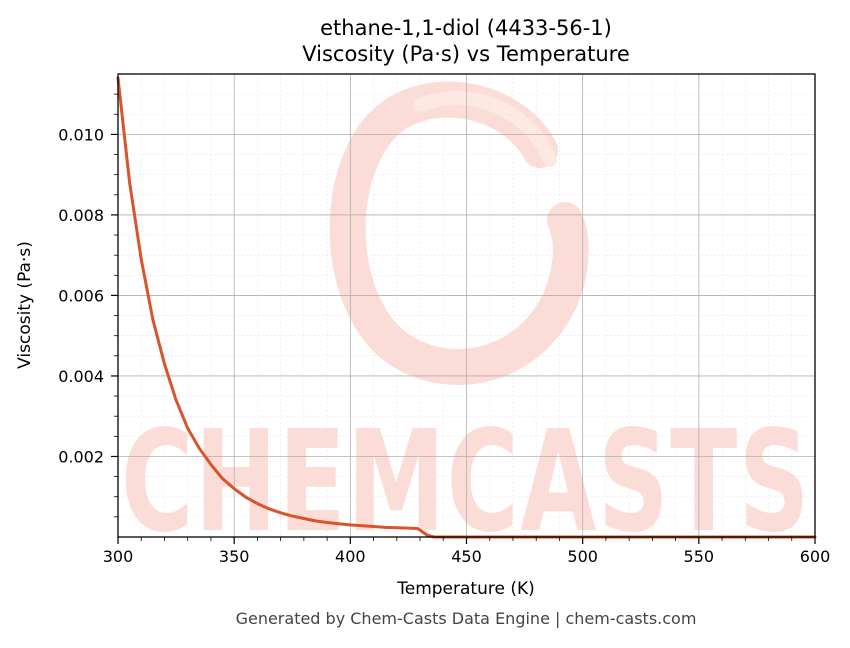 The image size is (850, 648). Describe the element at coordinates (815, 556) in the screenshot. I see `x-tick-label: 600` at that location.